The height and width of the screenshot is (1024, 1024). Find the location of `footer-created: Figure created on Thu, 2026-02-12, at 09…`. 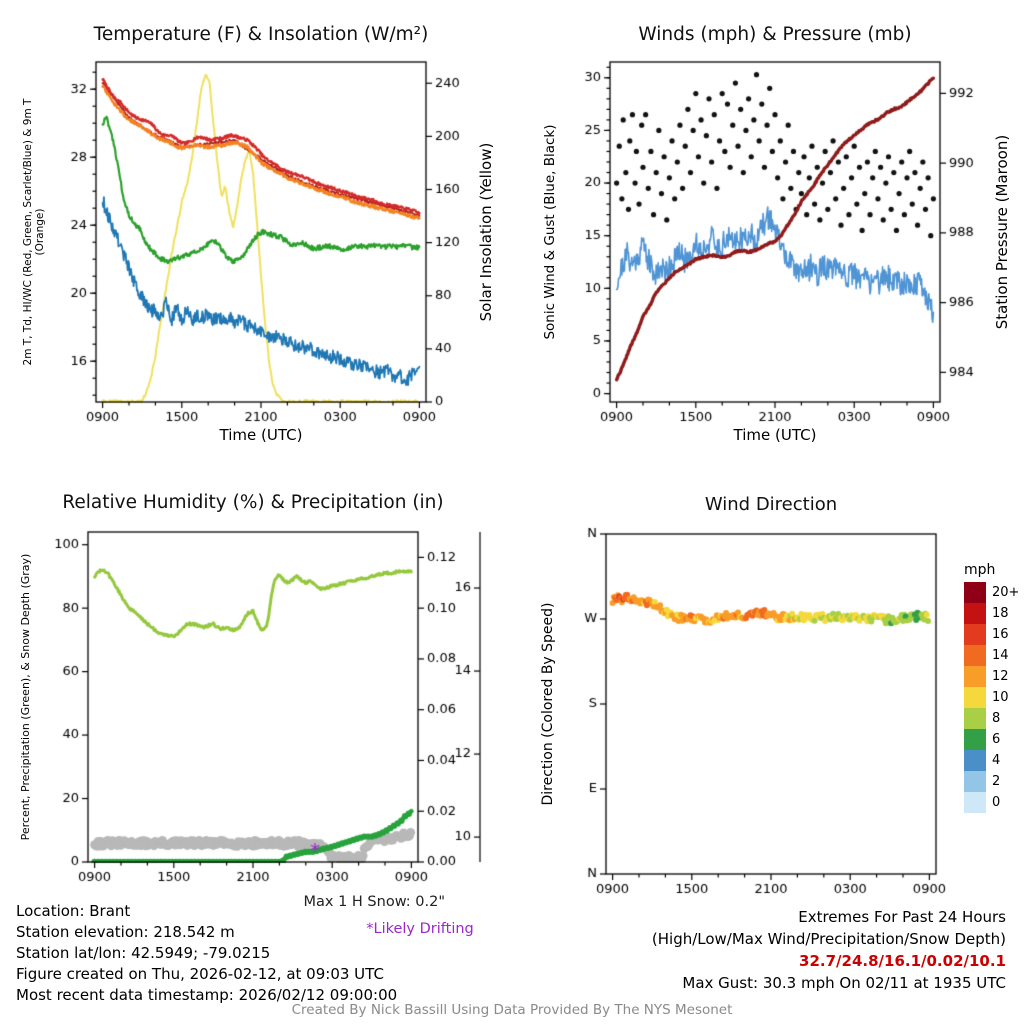

footer-created: Figure created on Thu, 2026-02-12, at 09… is located at coordinates (200, 974).